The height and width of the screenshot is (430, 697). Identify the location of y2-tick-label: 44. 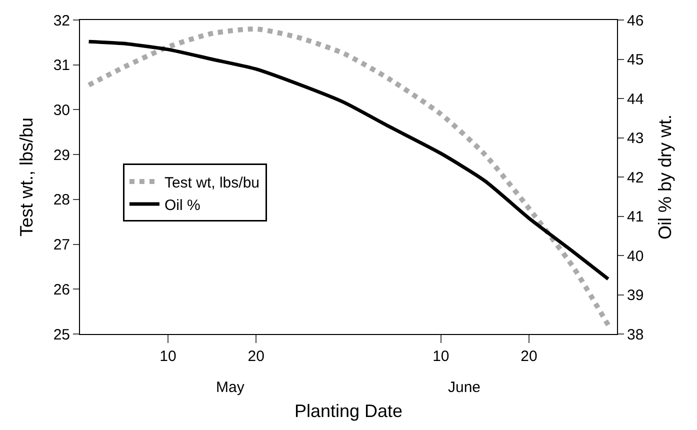
(635, 99).